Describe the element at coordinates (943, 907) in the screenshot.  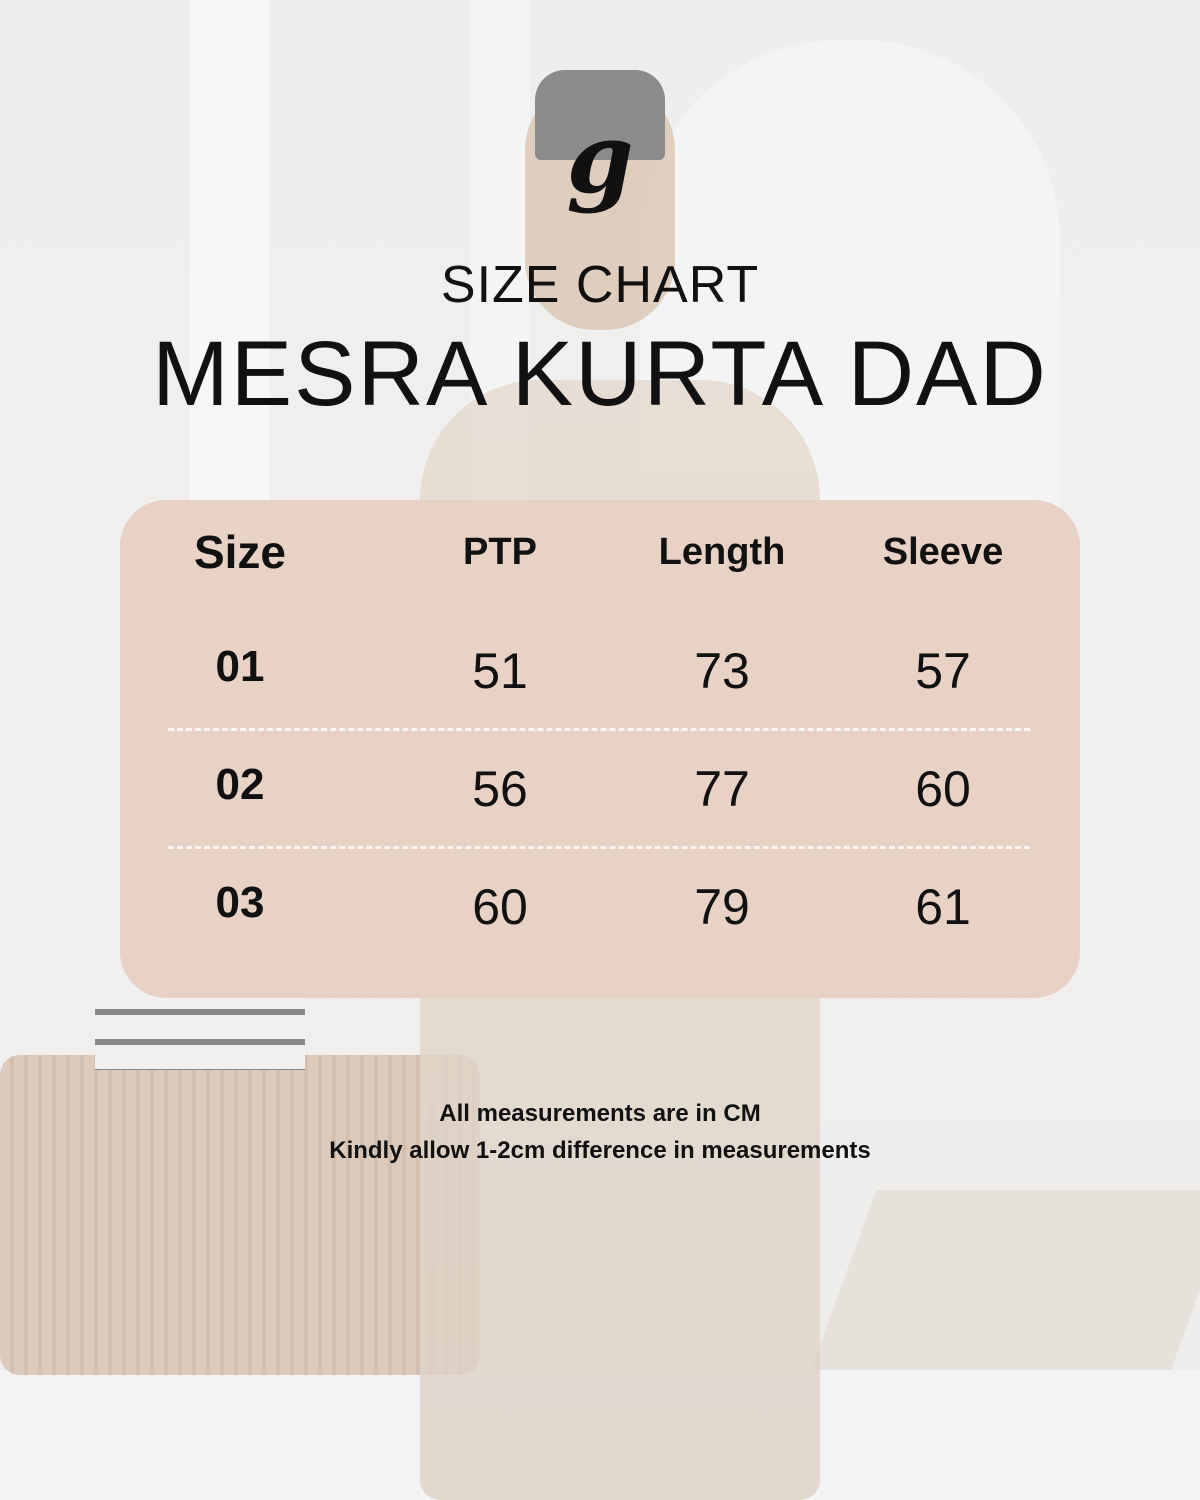
I see `sleeve-cell: 61` at that location.